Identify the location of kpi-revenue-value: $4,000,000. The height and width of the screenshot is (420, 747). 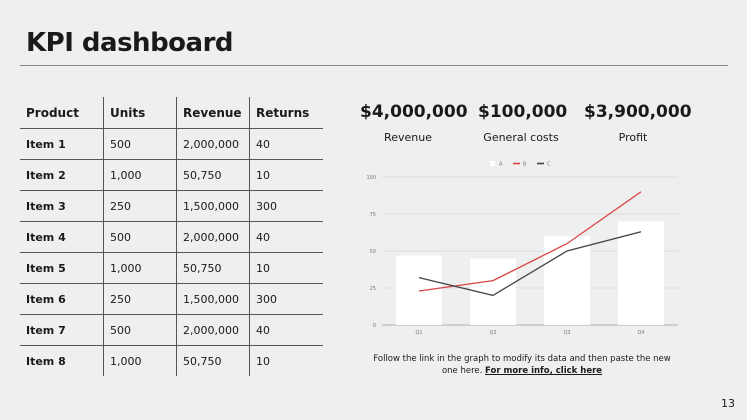
(414, 112).